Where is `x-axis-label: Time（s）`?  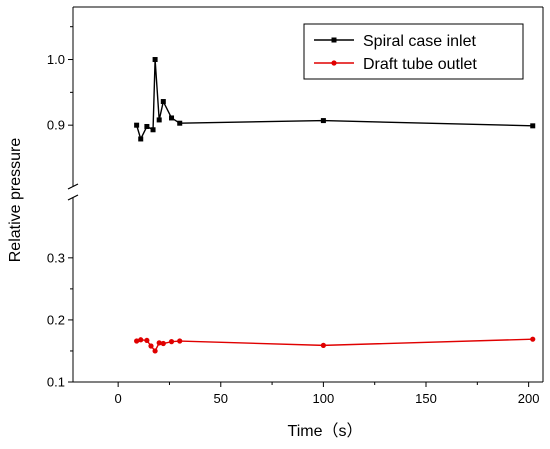
x-axis-label: Time（s） is located at coordinates (325, 431).